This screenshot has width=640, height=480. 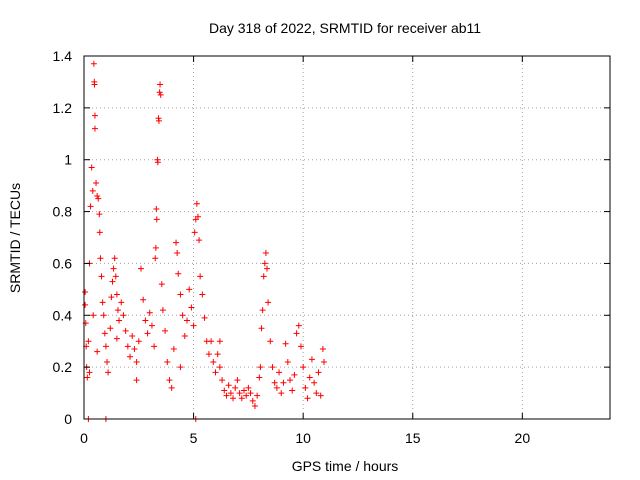 I want to click on y-tick-label: 1.2, so click(x=63, y=108).